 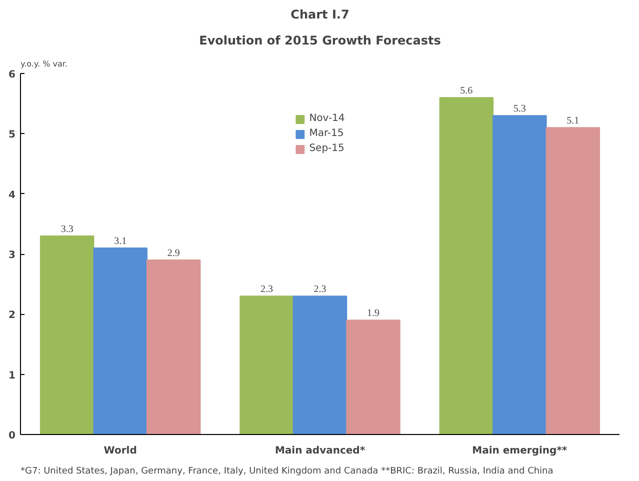 I want to click on y-tick-label: 6, so click(x=12, y=75).